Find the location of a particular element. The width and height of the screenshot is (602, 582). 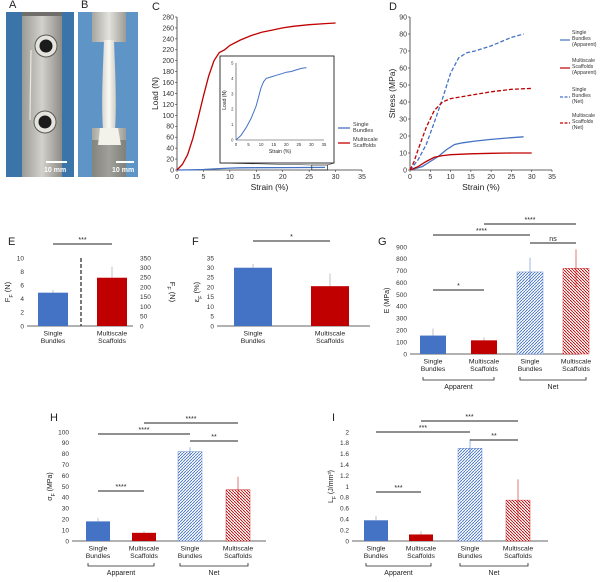

inset-y-tick-label: 1 is located at coordinates (232, 124).